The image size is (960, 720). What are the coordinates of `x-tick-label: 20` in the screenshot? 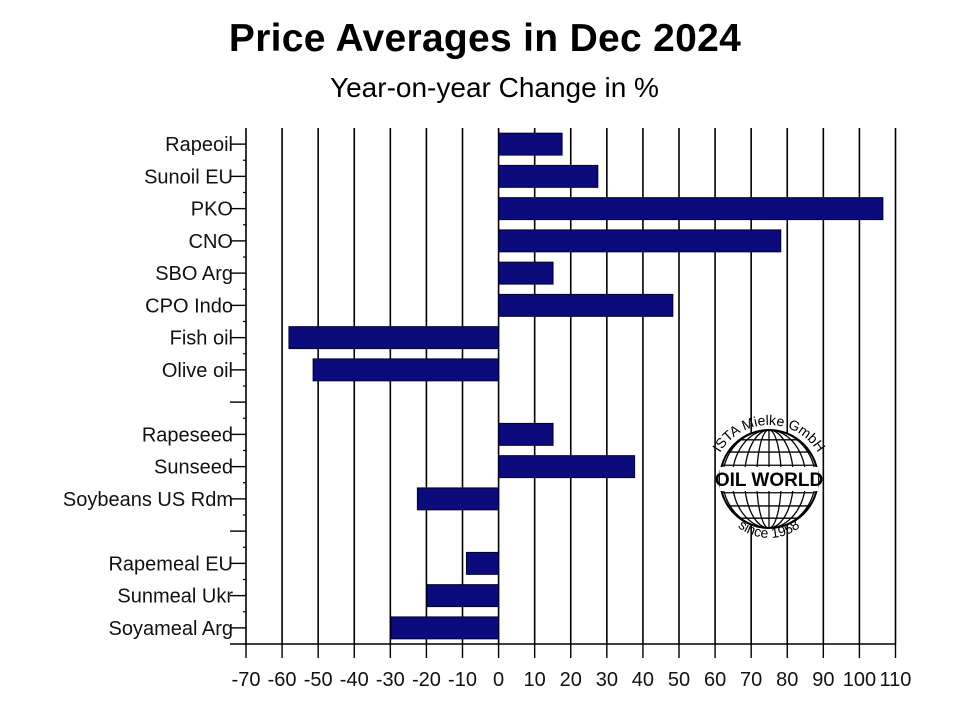 It's located at (571, 680).